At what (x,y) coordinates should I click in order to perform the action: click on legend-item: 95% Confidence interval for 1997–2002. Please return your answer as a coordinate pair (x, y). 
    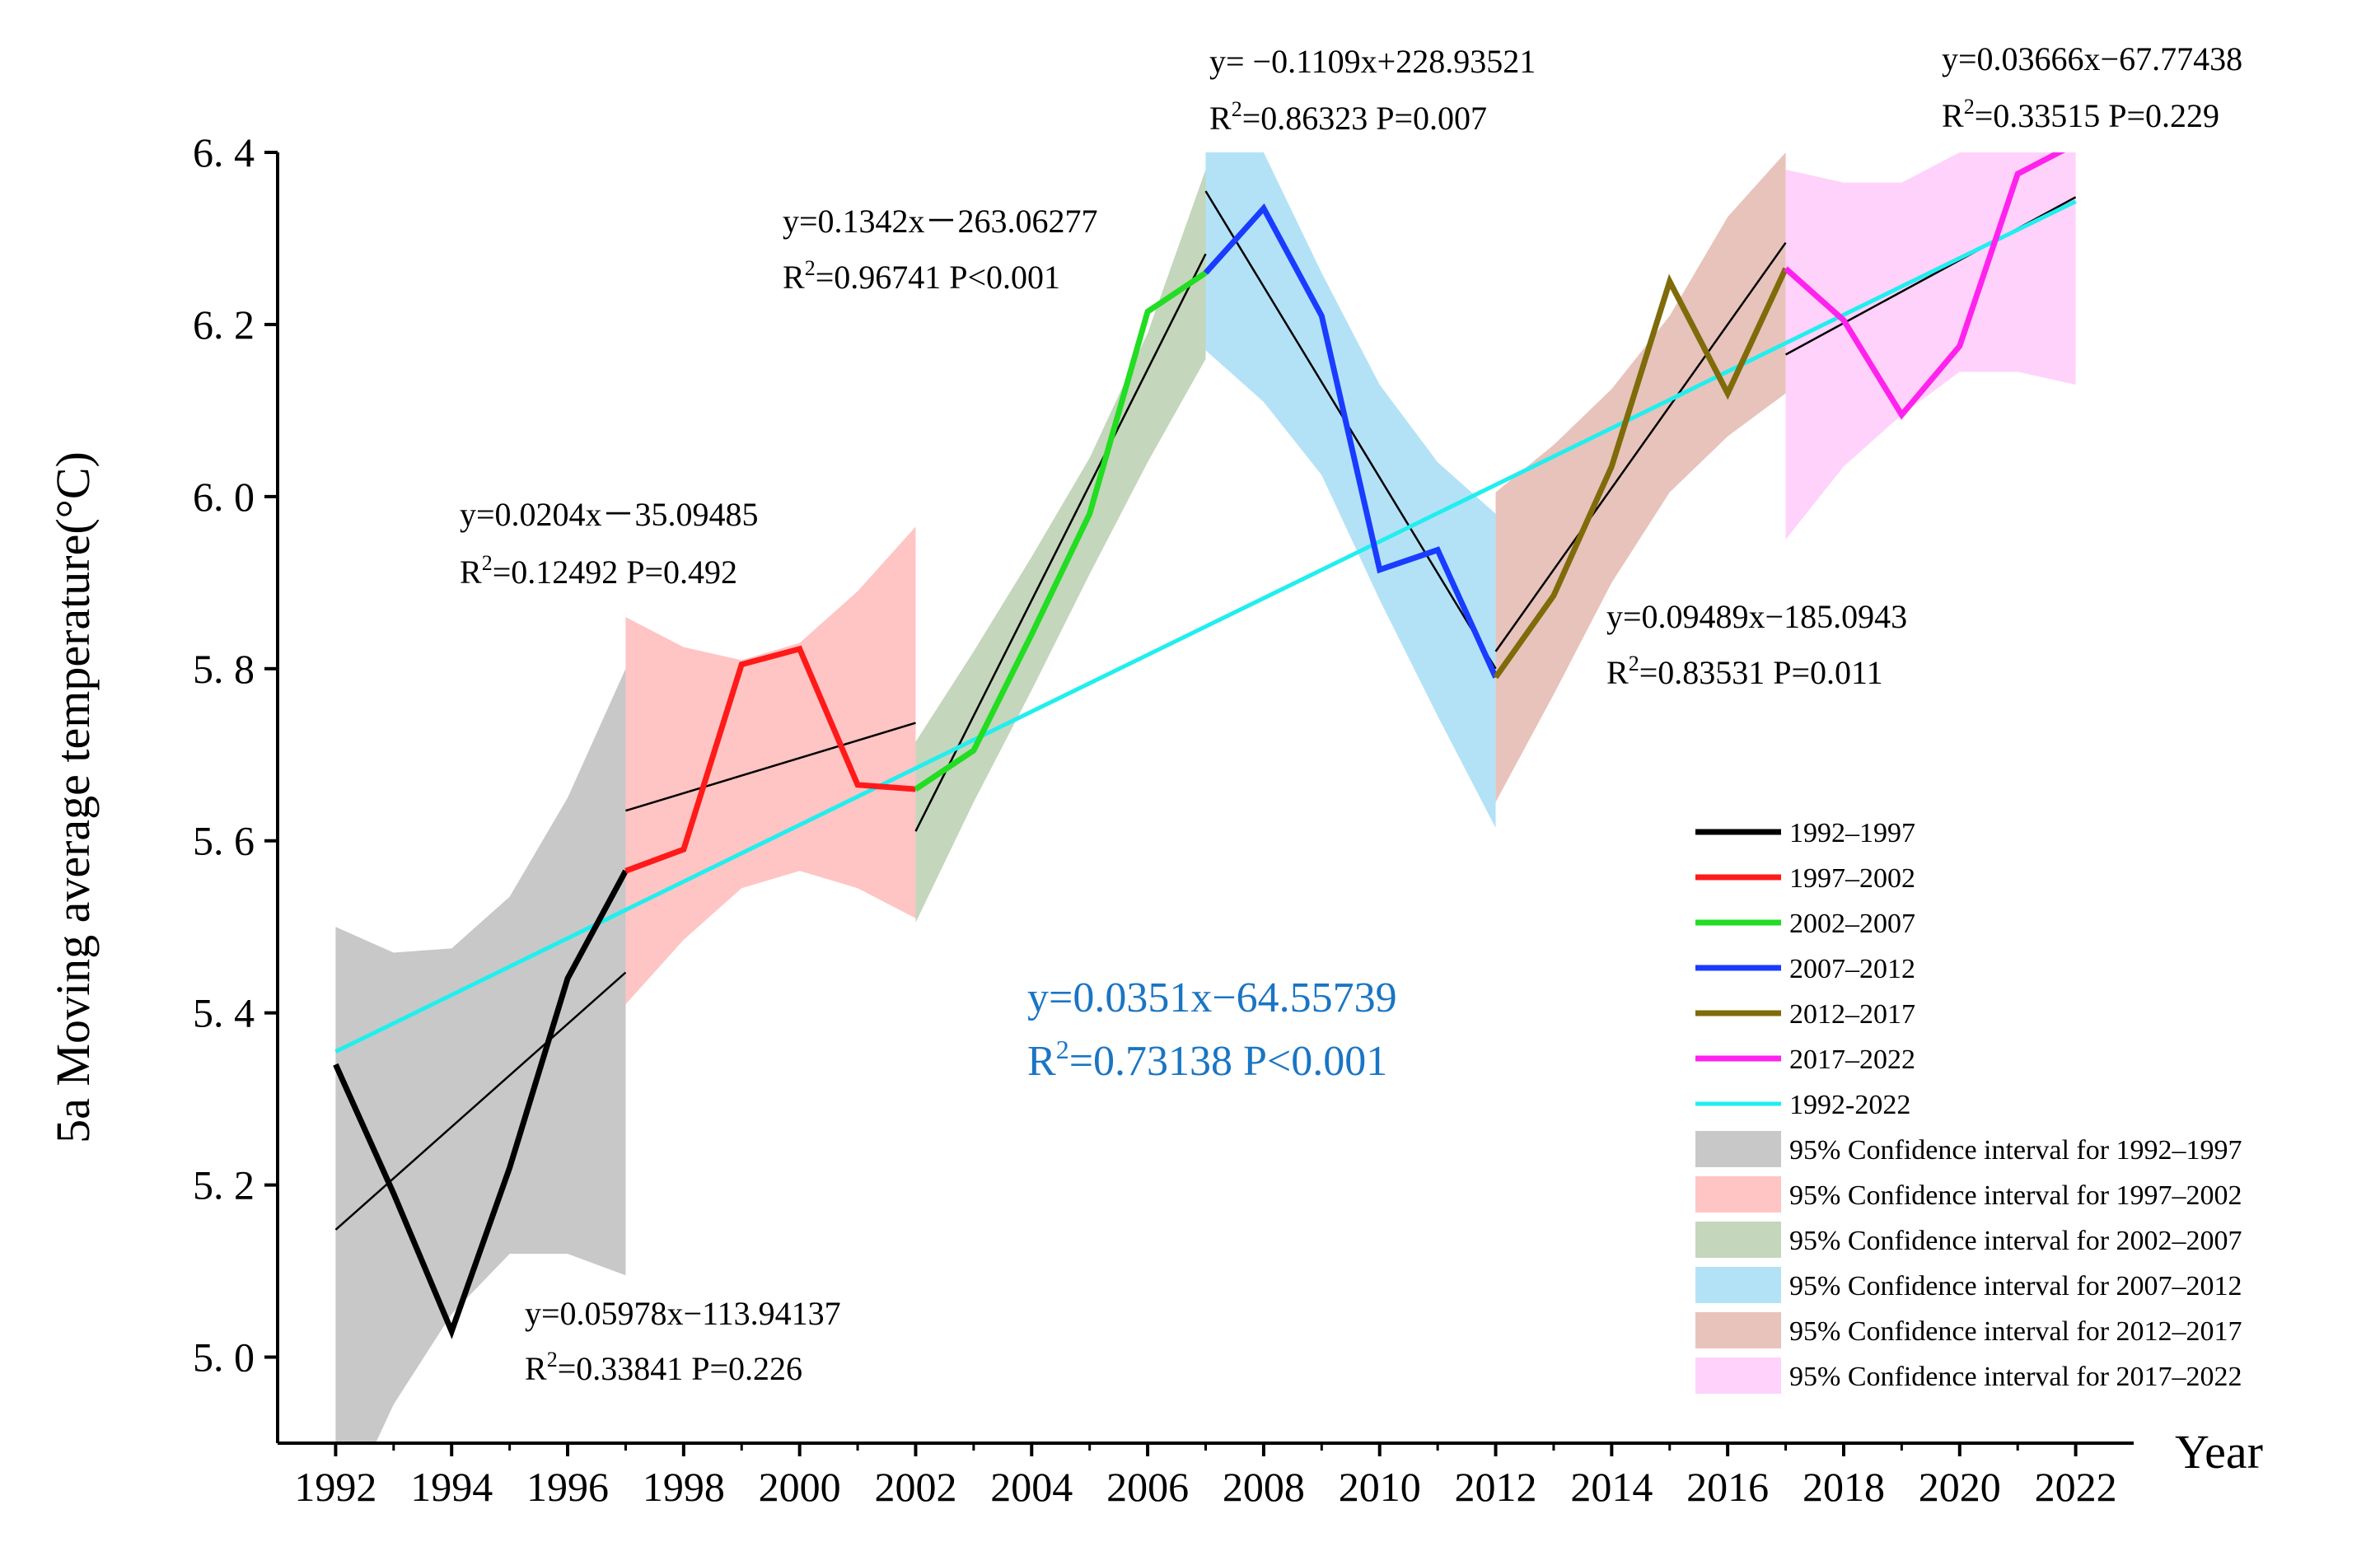
    Looking at the image, I should click on (1968, 1194).